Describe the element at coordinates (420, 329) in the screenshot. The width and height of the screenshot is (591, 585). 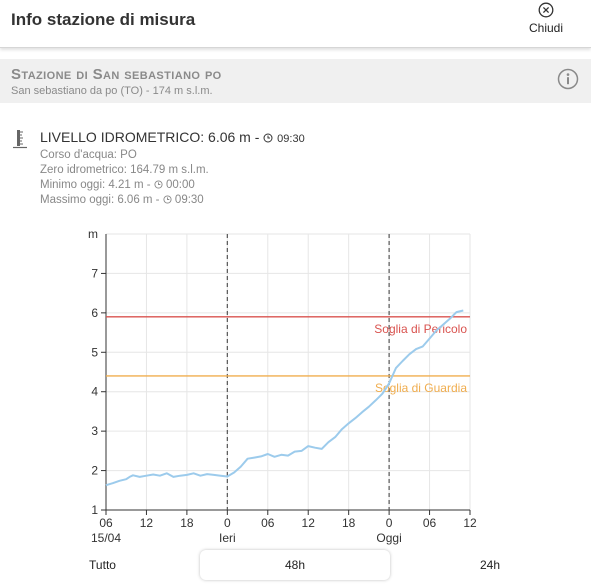
I see `threshold-label: Soglia di Pericolo` at that location.